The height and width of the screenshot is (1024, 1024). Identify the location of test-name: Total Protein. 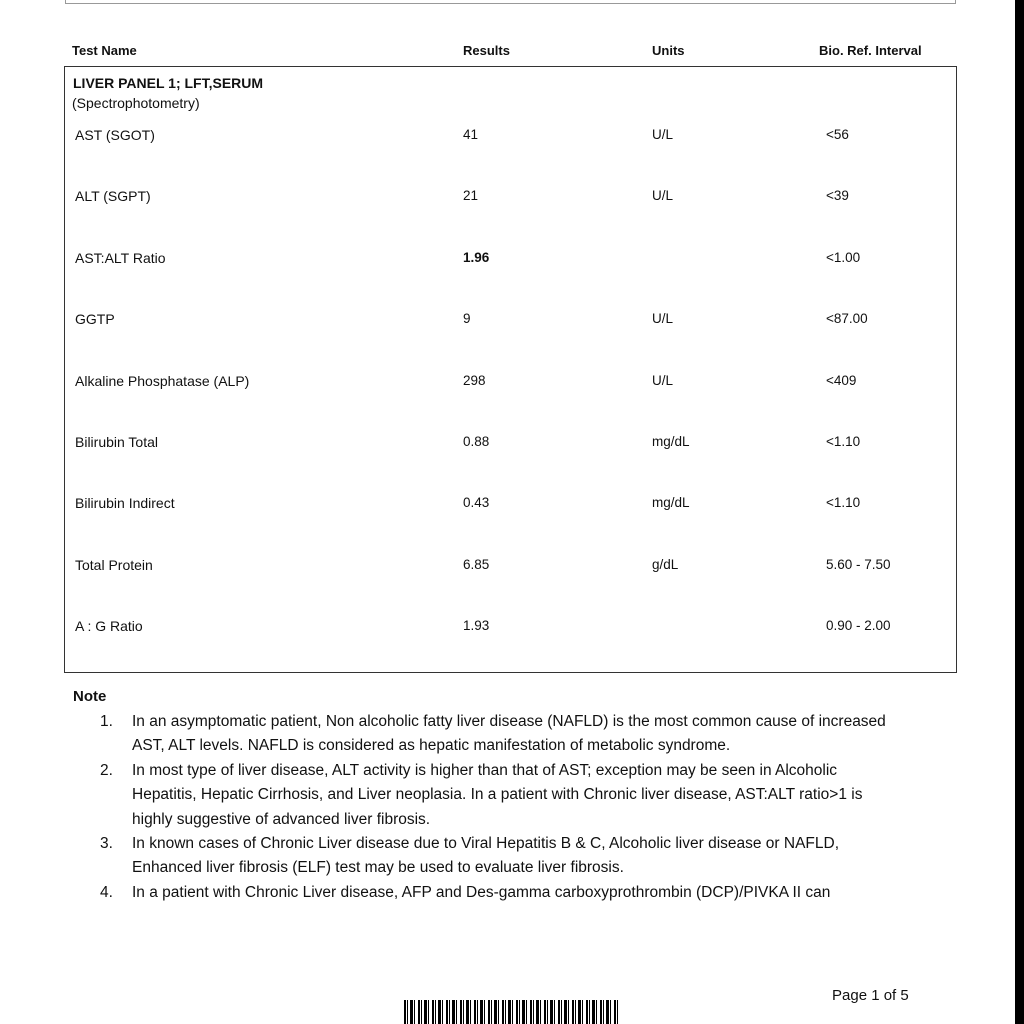
(114, 564).